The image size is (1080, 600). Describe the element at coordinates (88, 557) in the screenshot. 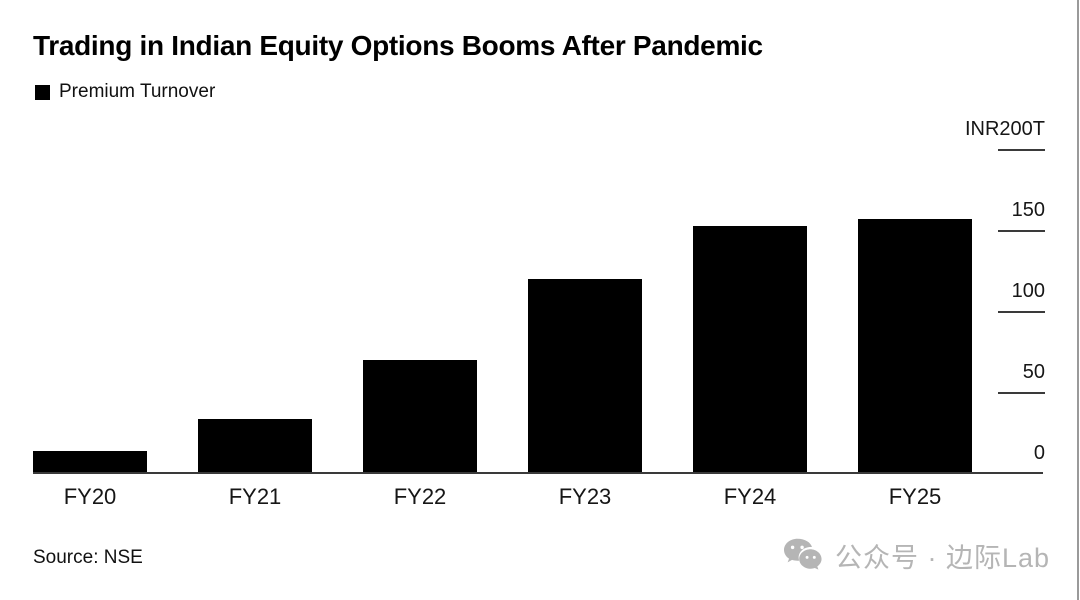

I see `source-note: Source: NSE` at that location.